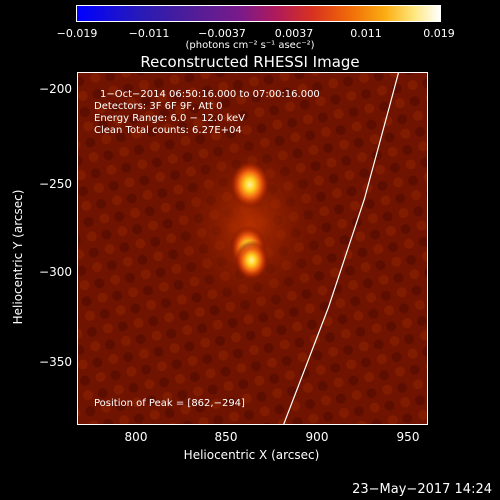 The width and height of the screenshot is (500, 500). What do you see at coordinates (250, 62) in the screenshot?
I see `plot-title: Reconstructed RHESSI Image` at bounding box center [250, 62].